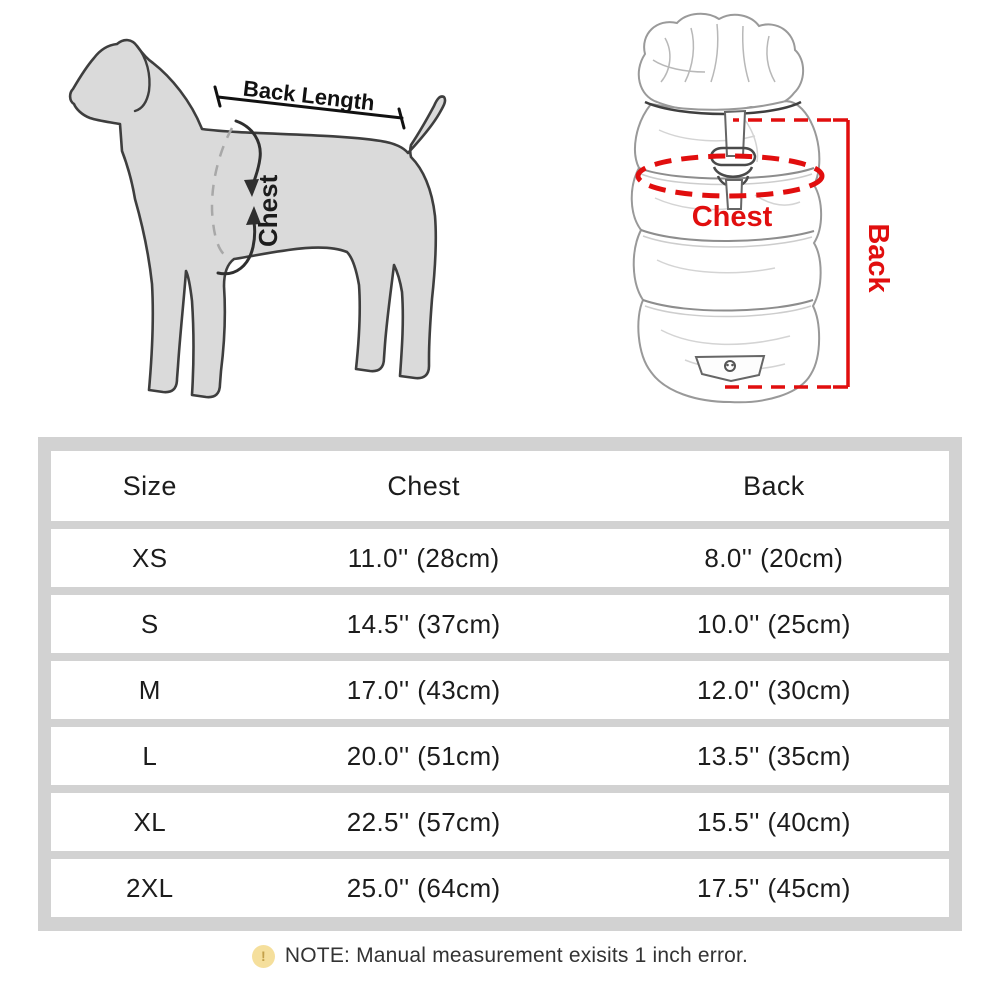 The height and width of the screenshot is (1000, 1000). I want to click on back-cell: 8.0'' (20cm), so click(774, 557).